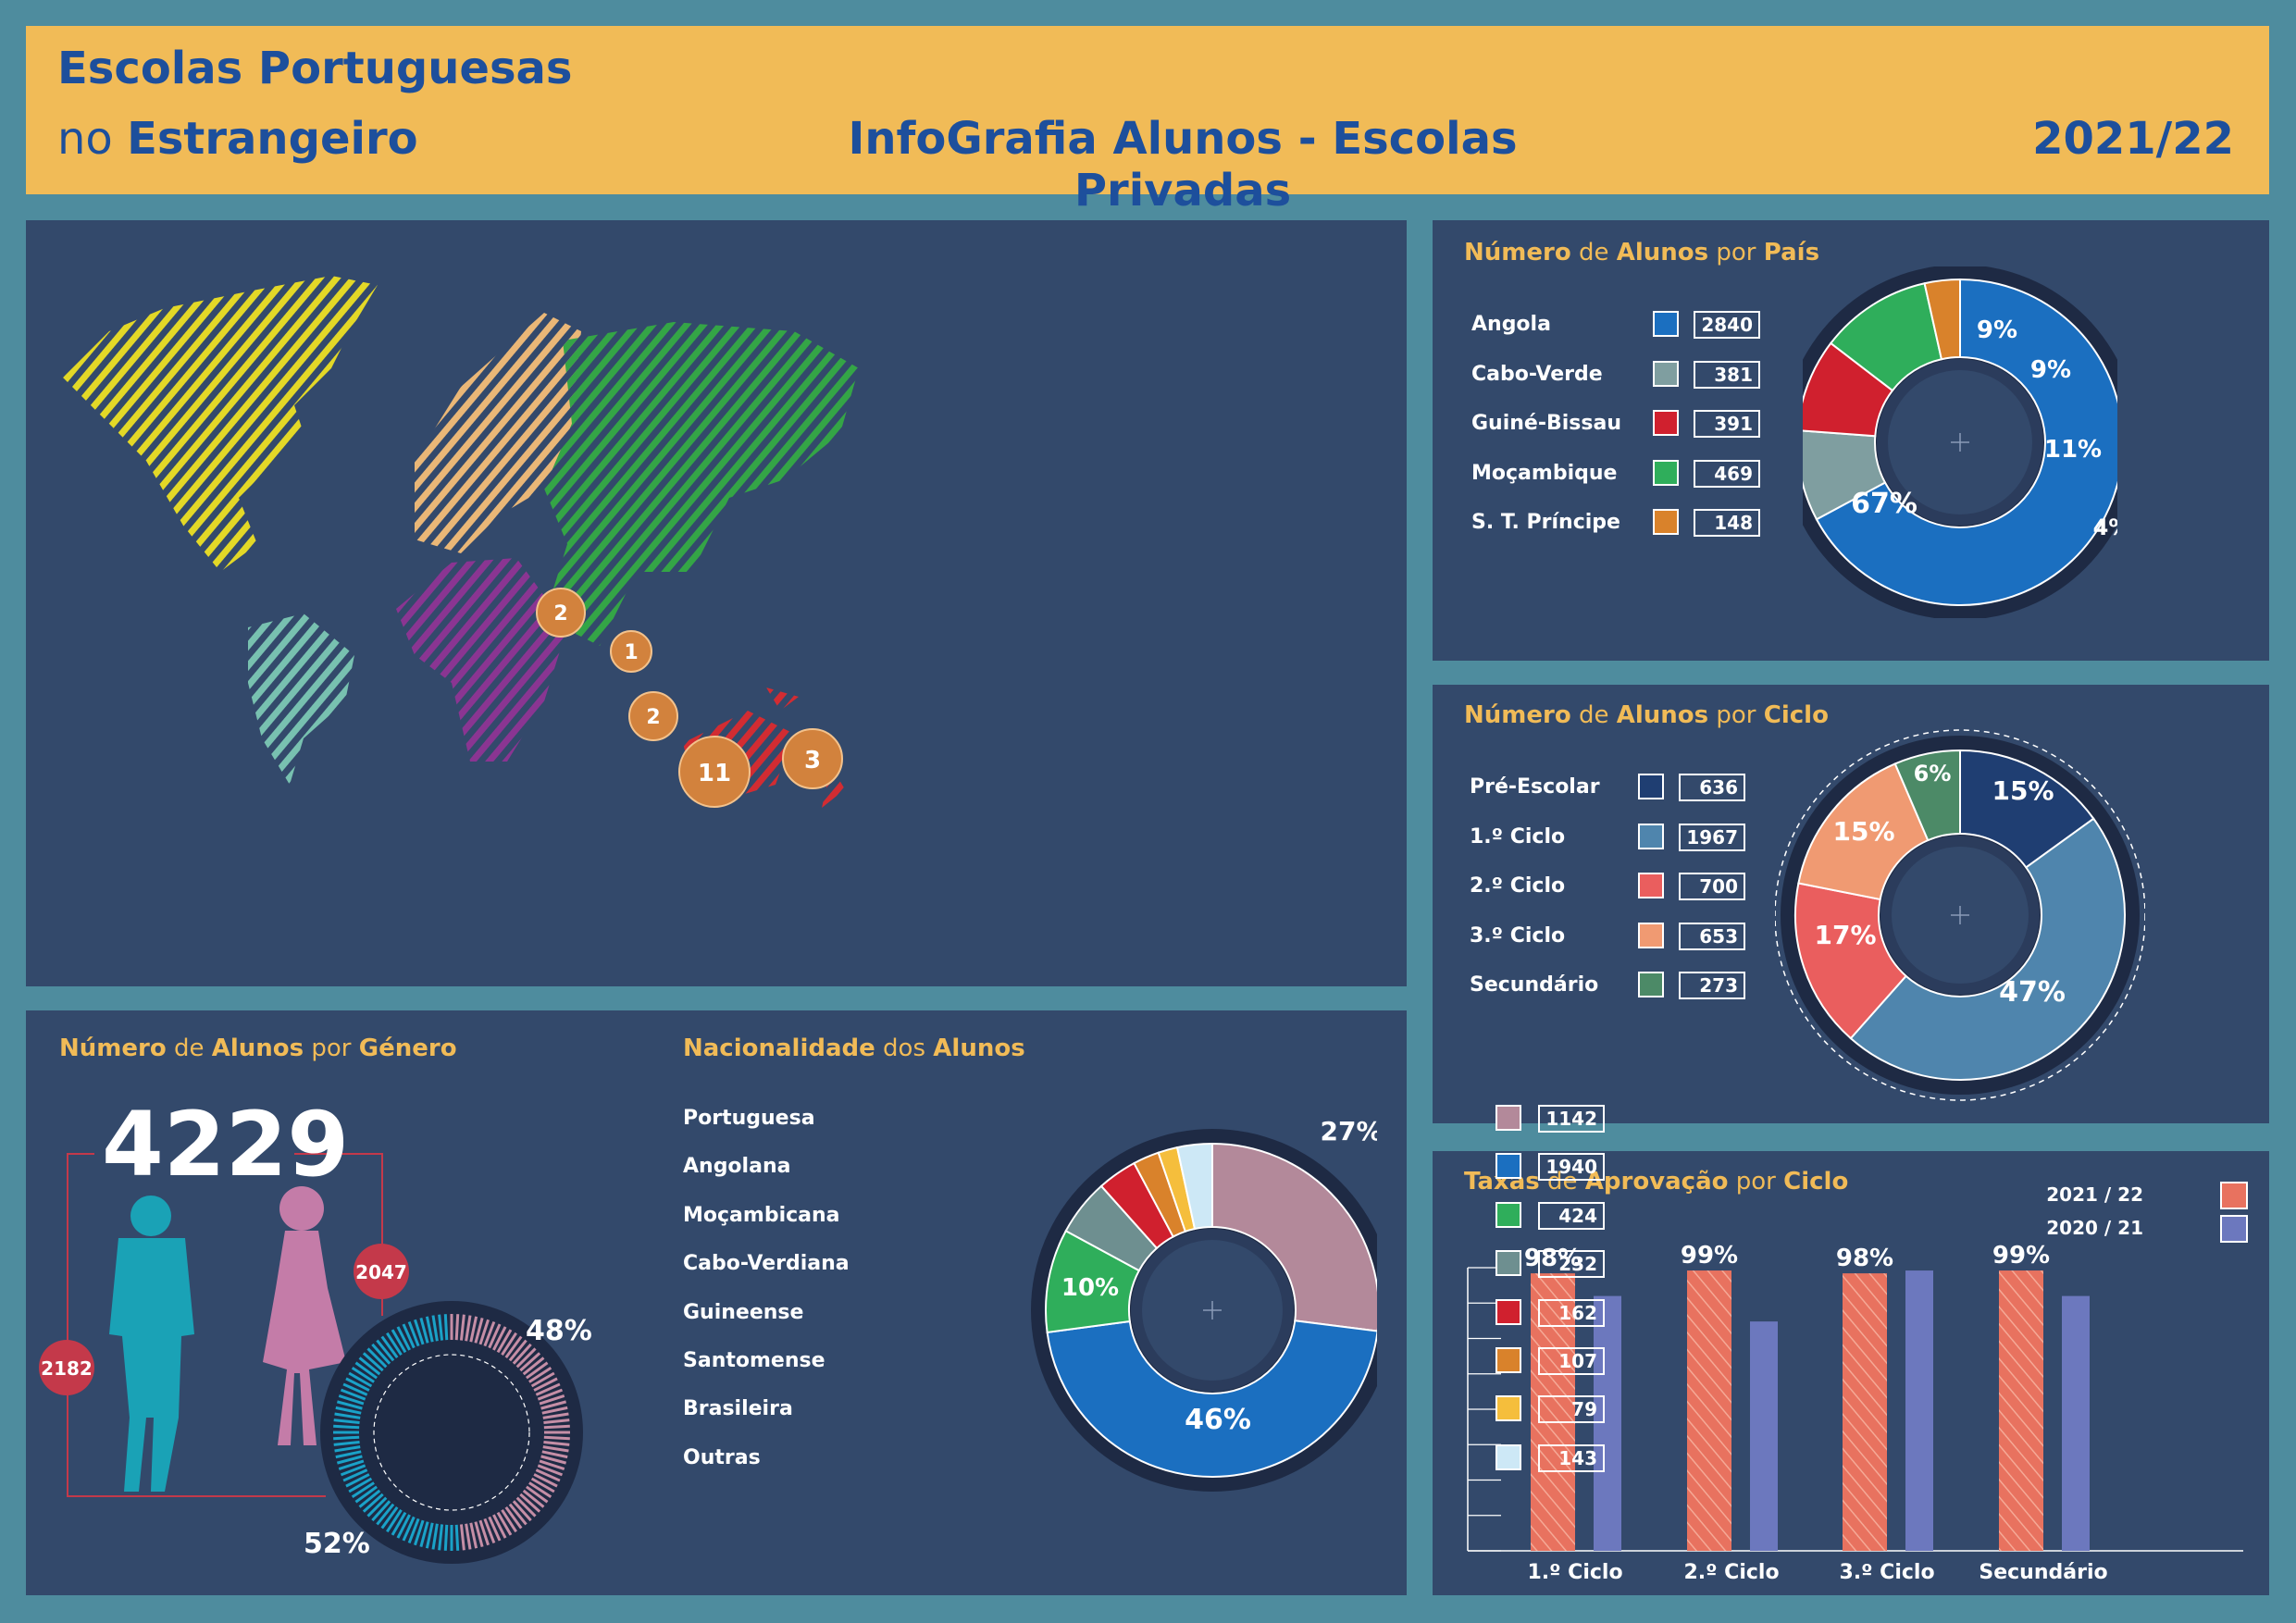  I want to click on ciclo-legend-label: 2.º Ciclo, so click(1518, 886).